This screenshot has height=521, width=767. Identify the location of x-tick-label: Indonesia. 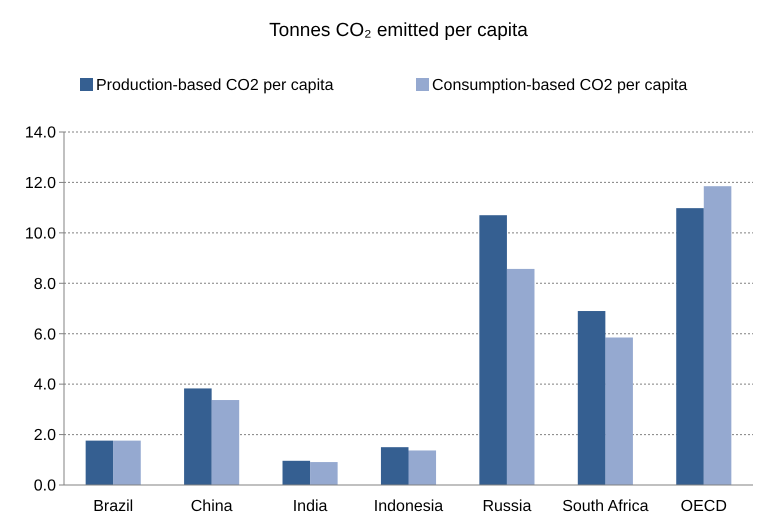
(409, 506).